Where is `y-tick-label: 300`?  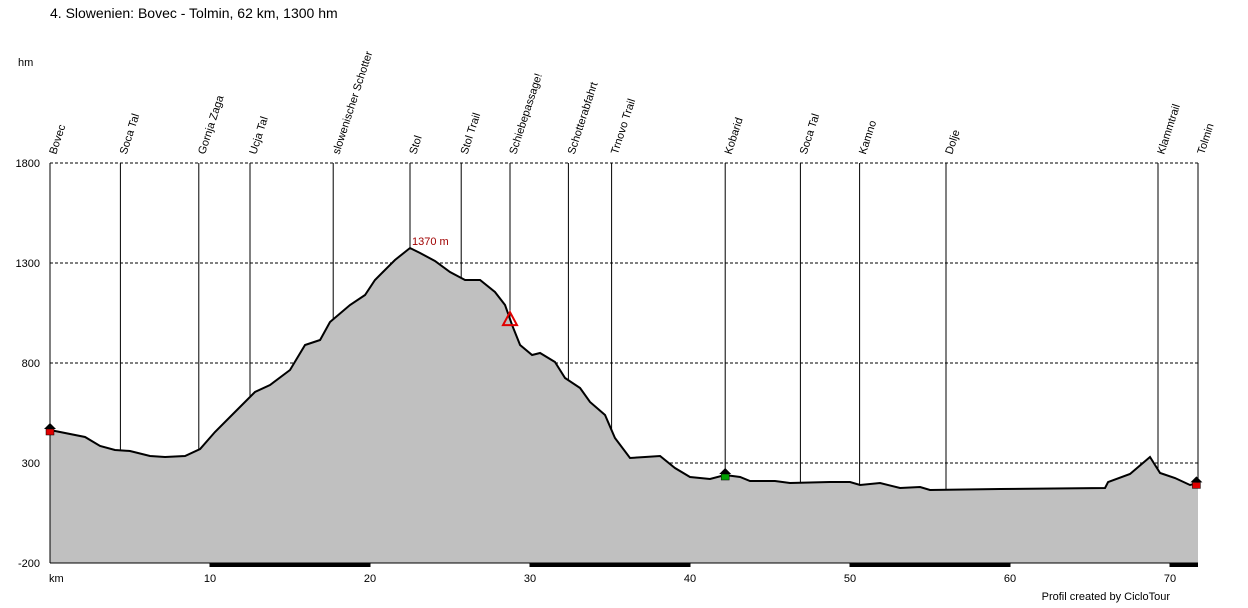 y-tick-label: 300 is located at coordinates (31, 464).